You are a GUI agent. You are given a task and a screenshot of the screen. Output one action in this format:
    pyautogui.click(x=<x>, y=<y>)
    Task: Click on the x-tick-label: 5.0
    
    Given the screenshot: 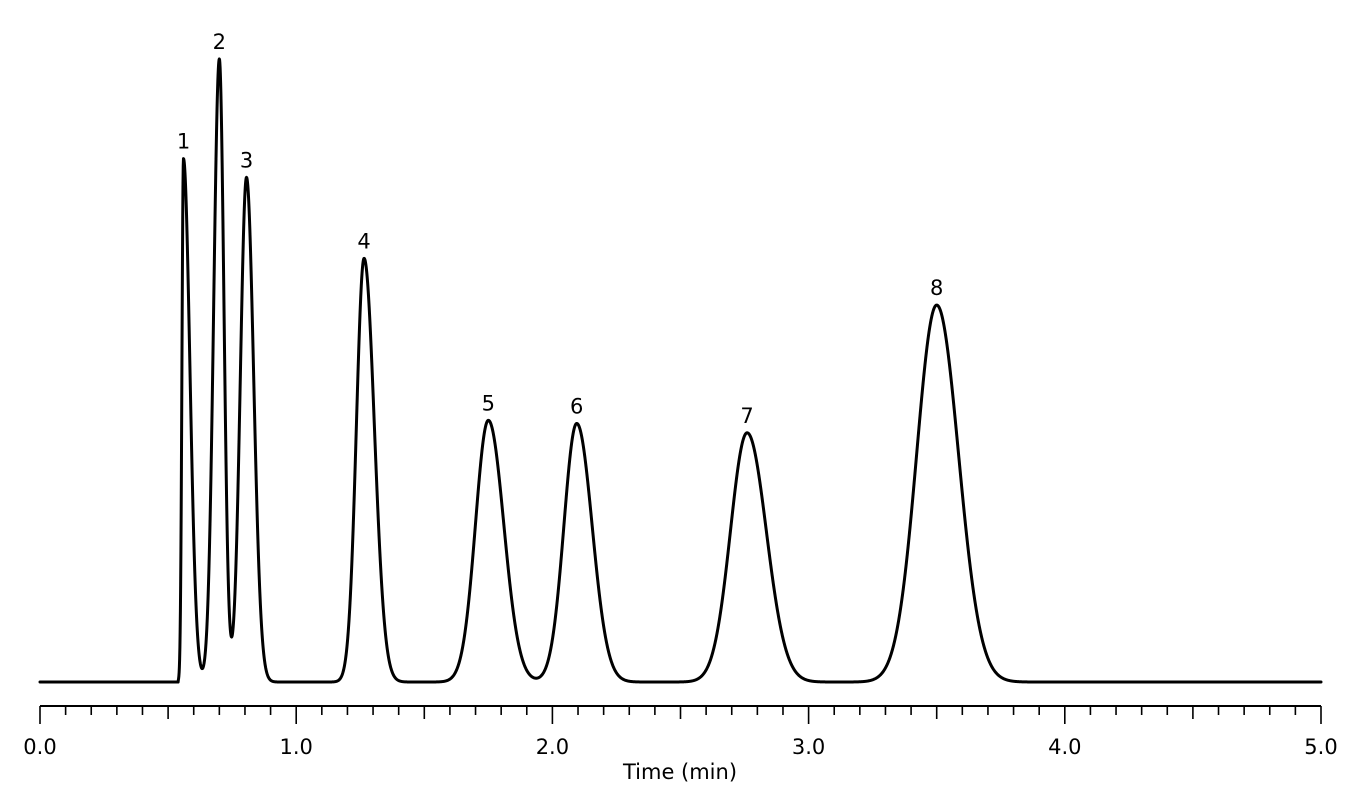 What is the action you would take?
    pyautogui.click(x=1320, y=747)
    